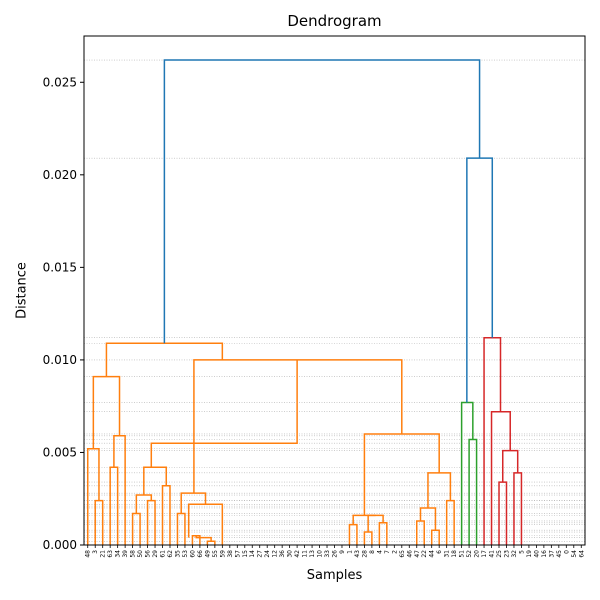  Describe the element at coordinates (275, 554) in the screenshot. I see `leaf-label: 12` at that location.